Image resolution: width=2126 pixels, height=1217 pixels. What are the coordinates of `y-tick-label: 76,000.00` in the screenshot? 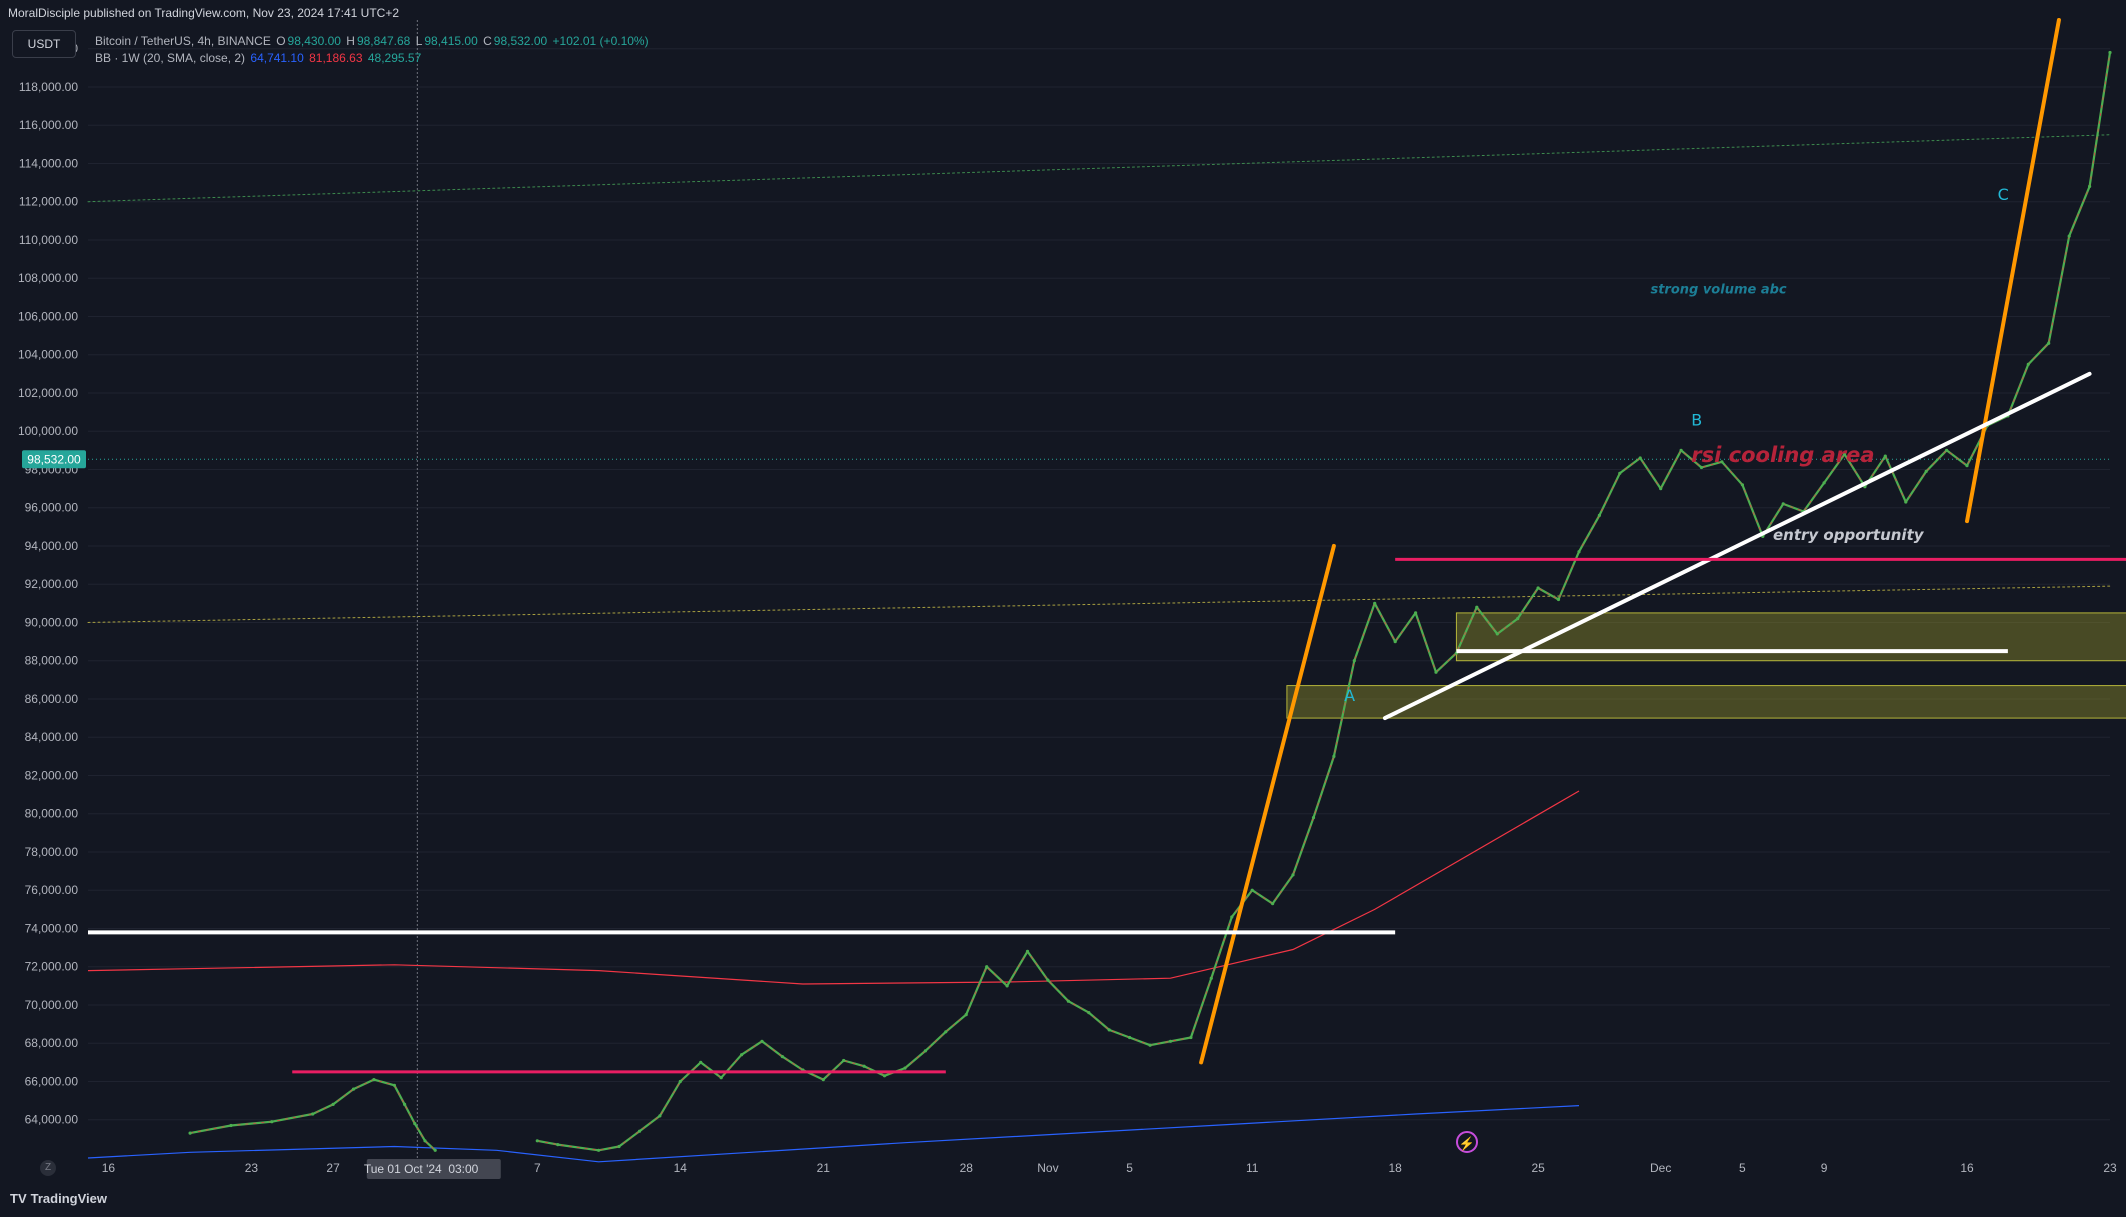 It's located at (52, 890).